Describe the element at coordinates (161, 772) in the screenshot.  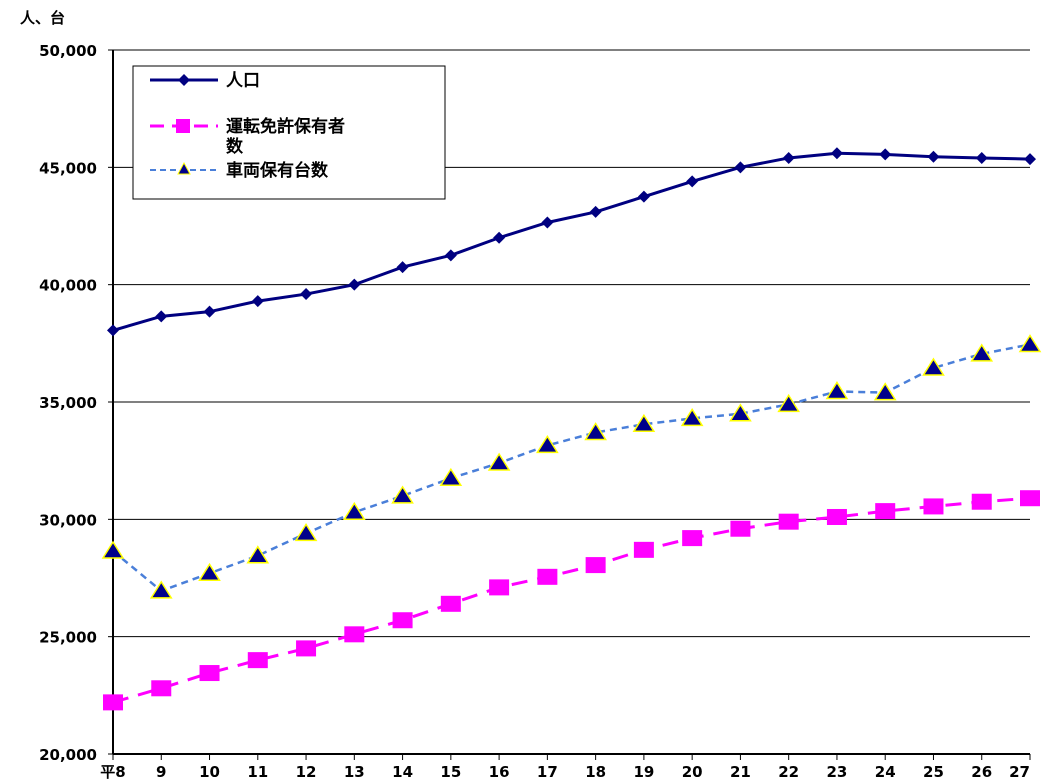
I see `x-tick-label: 9` at that location.